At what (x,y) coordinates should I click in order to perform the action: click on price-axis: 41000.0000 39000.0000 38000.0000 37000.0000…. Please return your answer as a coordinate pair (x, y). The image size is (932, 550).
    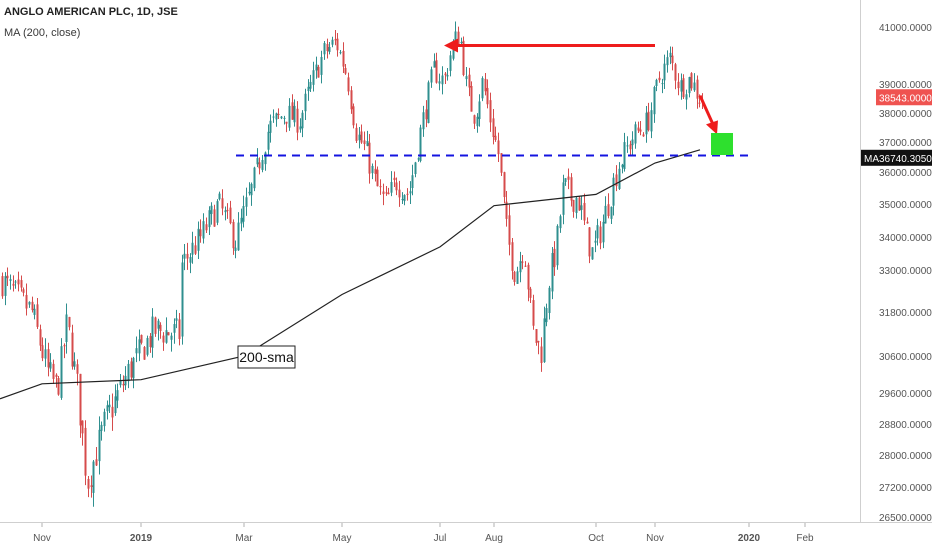
    Looking at the image, I should click on (905, 273).